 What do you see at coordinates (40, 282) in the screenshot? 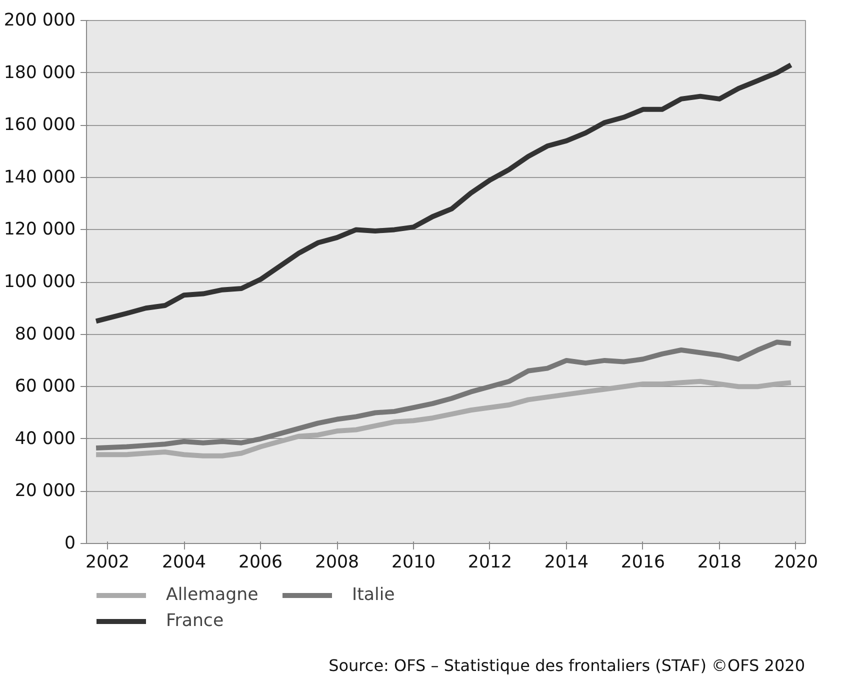
I see `y-tick-label: 100 000` at bounding box center [40, 282].